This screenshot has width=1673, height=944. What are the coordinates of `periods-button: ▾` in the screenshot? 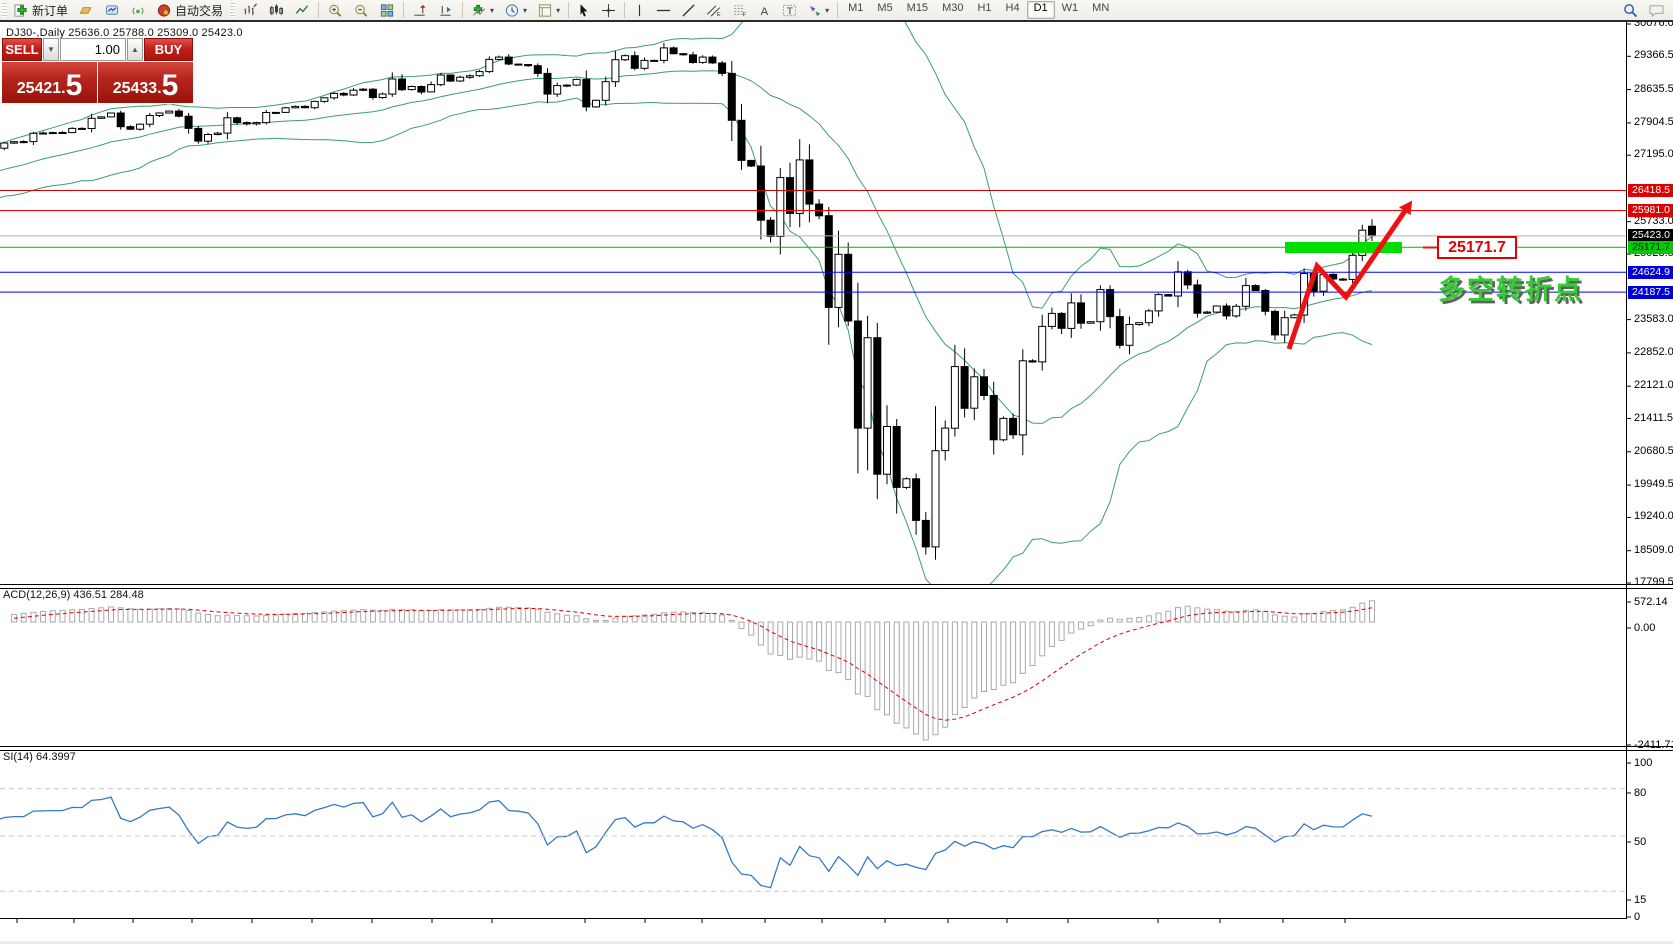 It's located at (515, 10).